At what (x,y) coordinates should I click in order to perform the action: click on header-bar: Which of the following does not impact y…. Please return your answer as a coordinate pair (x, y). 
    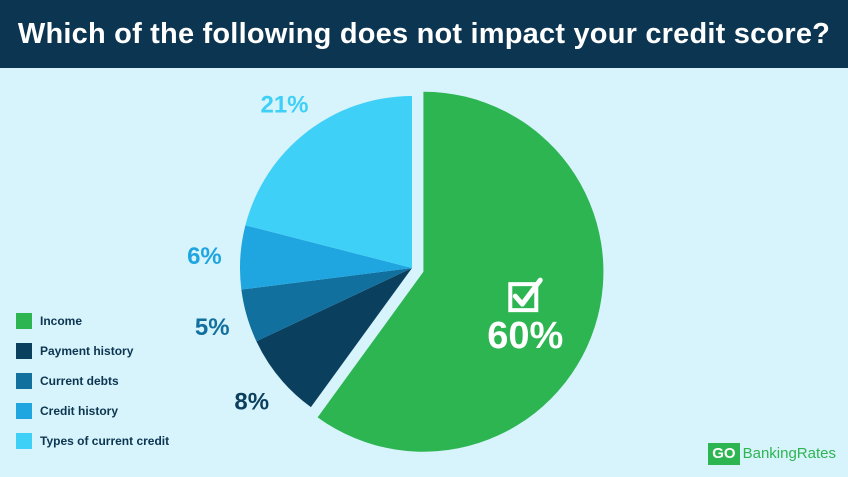
    Looking at the image, I should click on (424, 34).